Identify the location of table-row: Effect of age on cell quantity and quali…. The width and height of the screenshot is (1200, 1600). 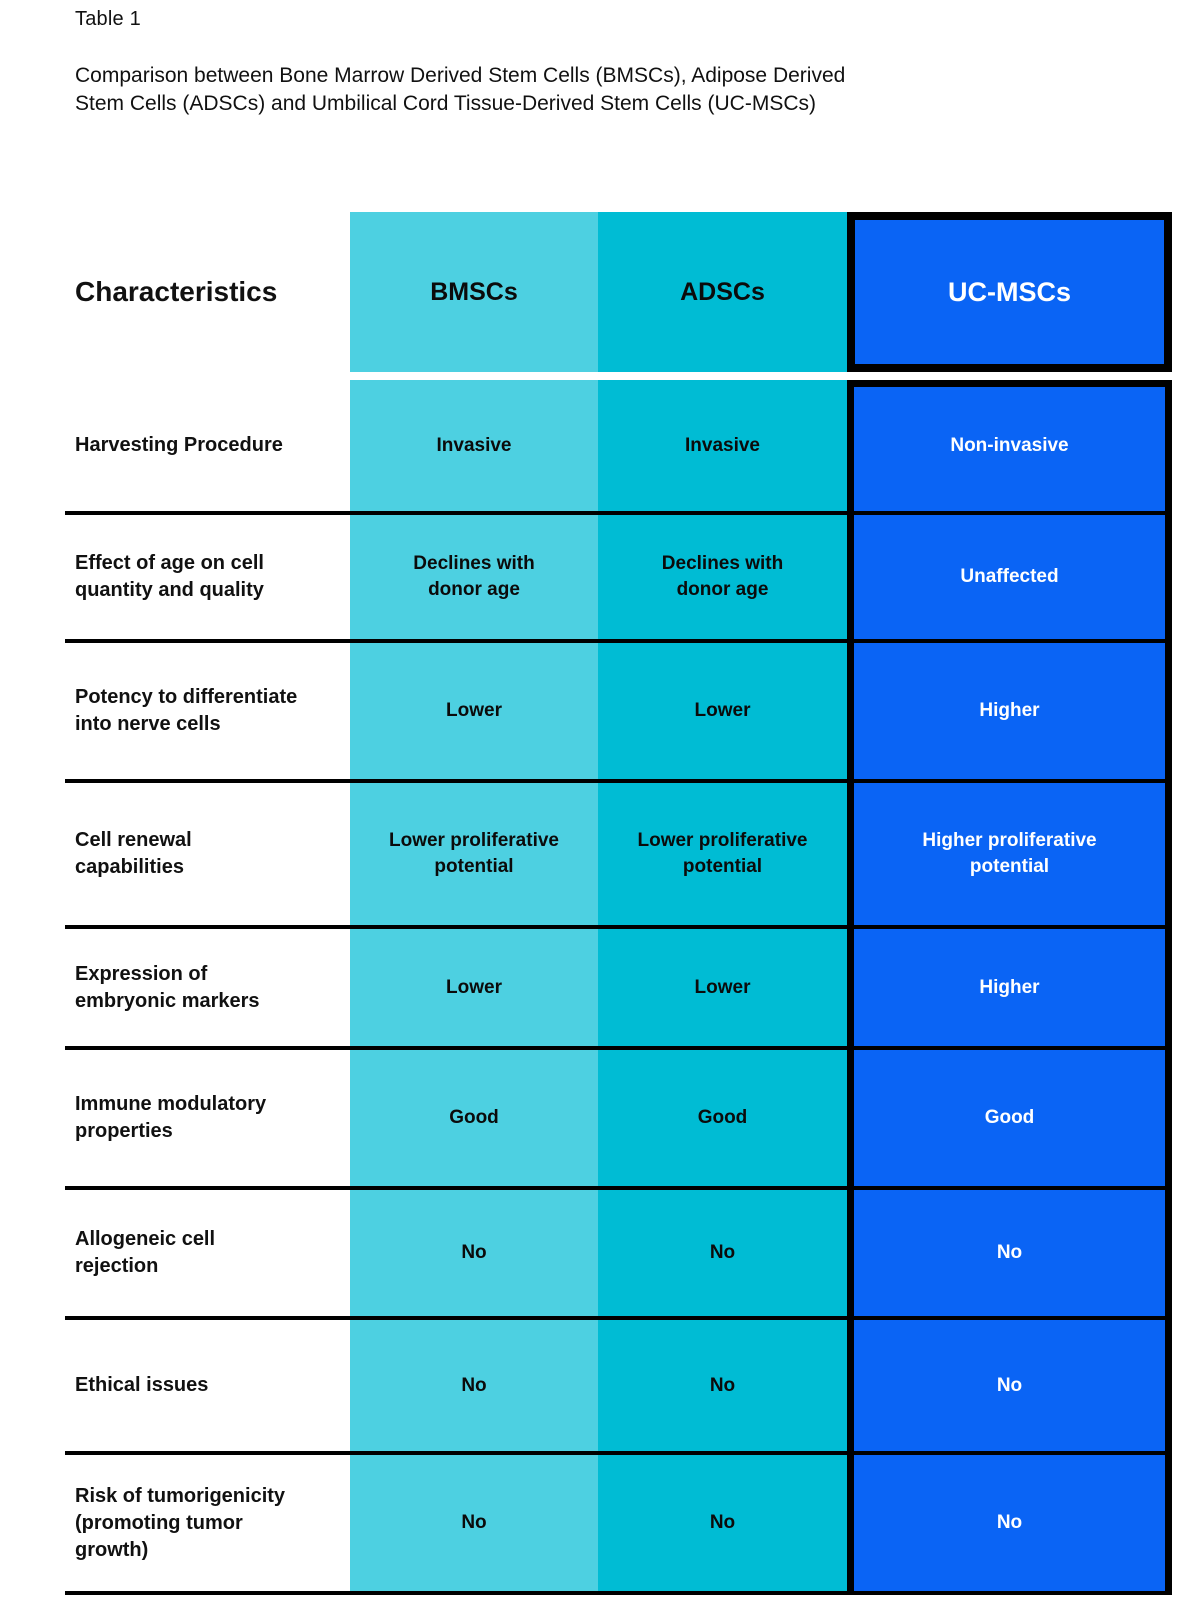
(618, 579).